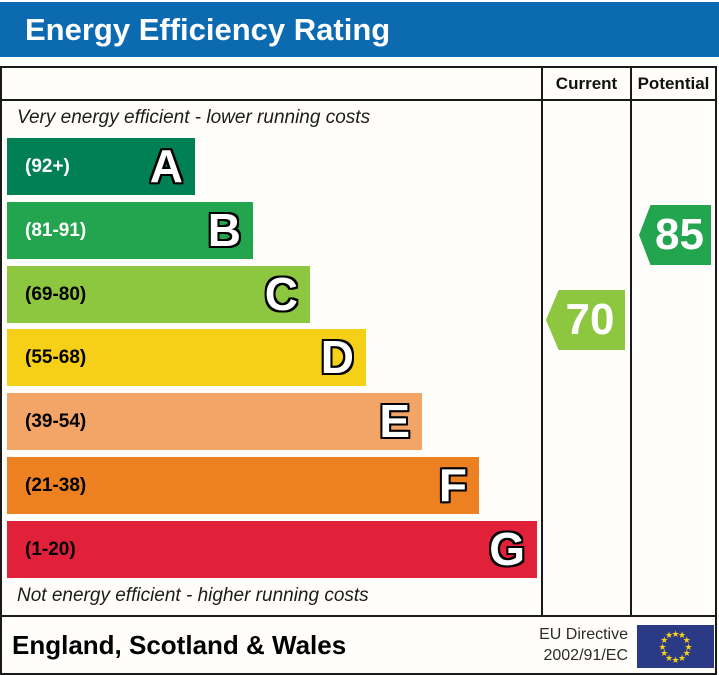 This screenshot has height=675, width=719. What do you see at coordinates (56, 357) in the screenshot?
I see `band-range-label: (55-68)` at bounding box center [56, 357].